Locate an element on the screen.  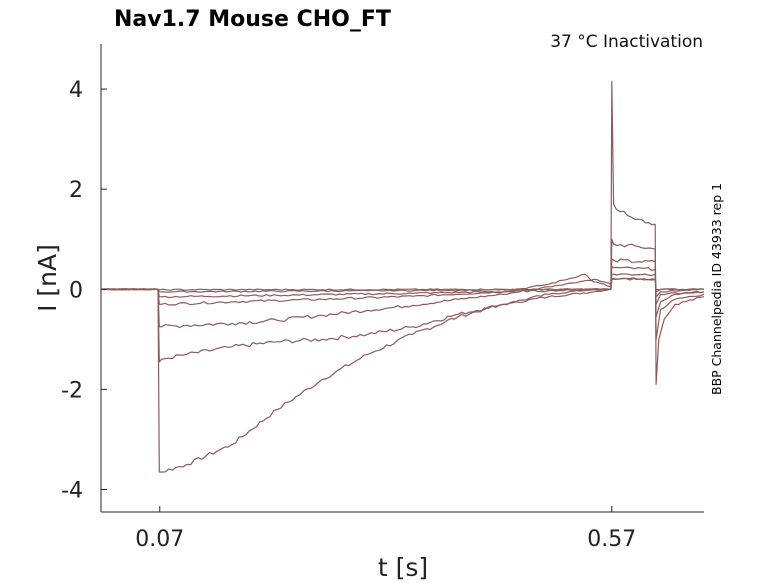
x-tick-label-0: 0.07 is located at coordinates (159, 539).